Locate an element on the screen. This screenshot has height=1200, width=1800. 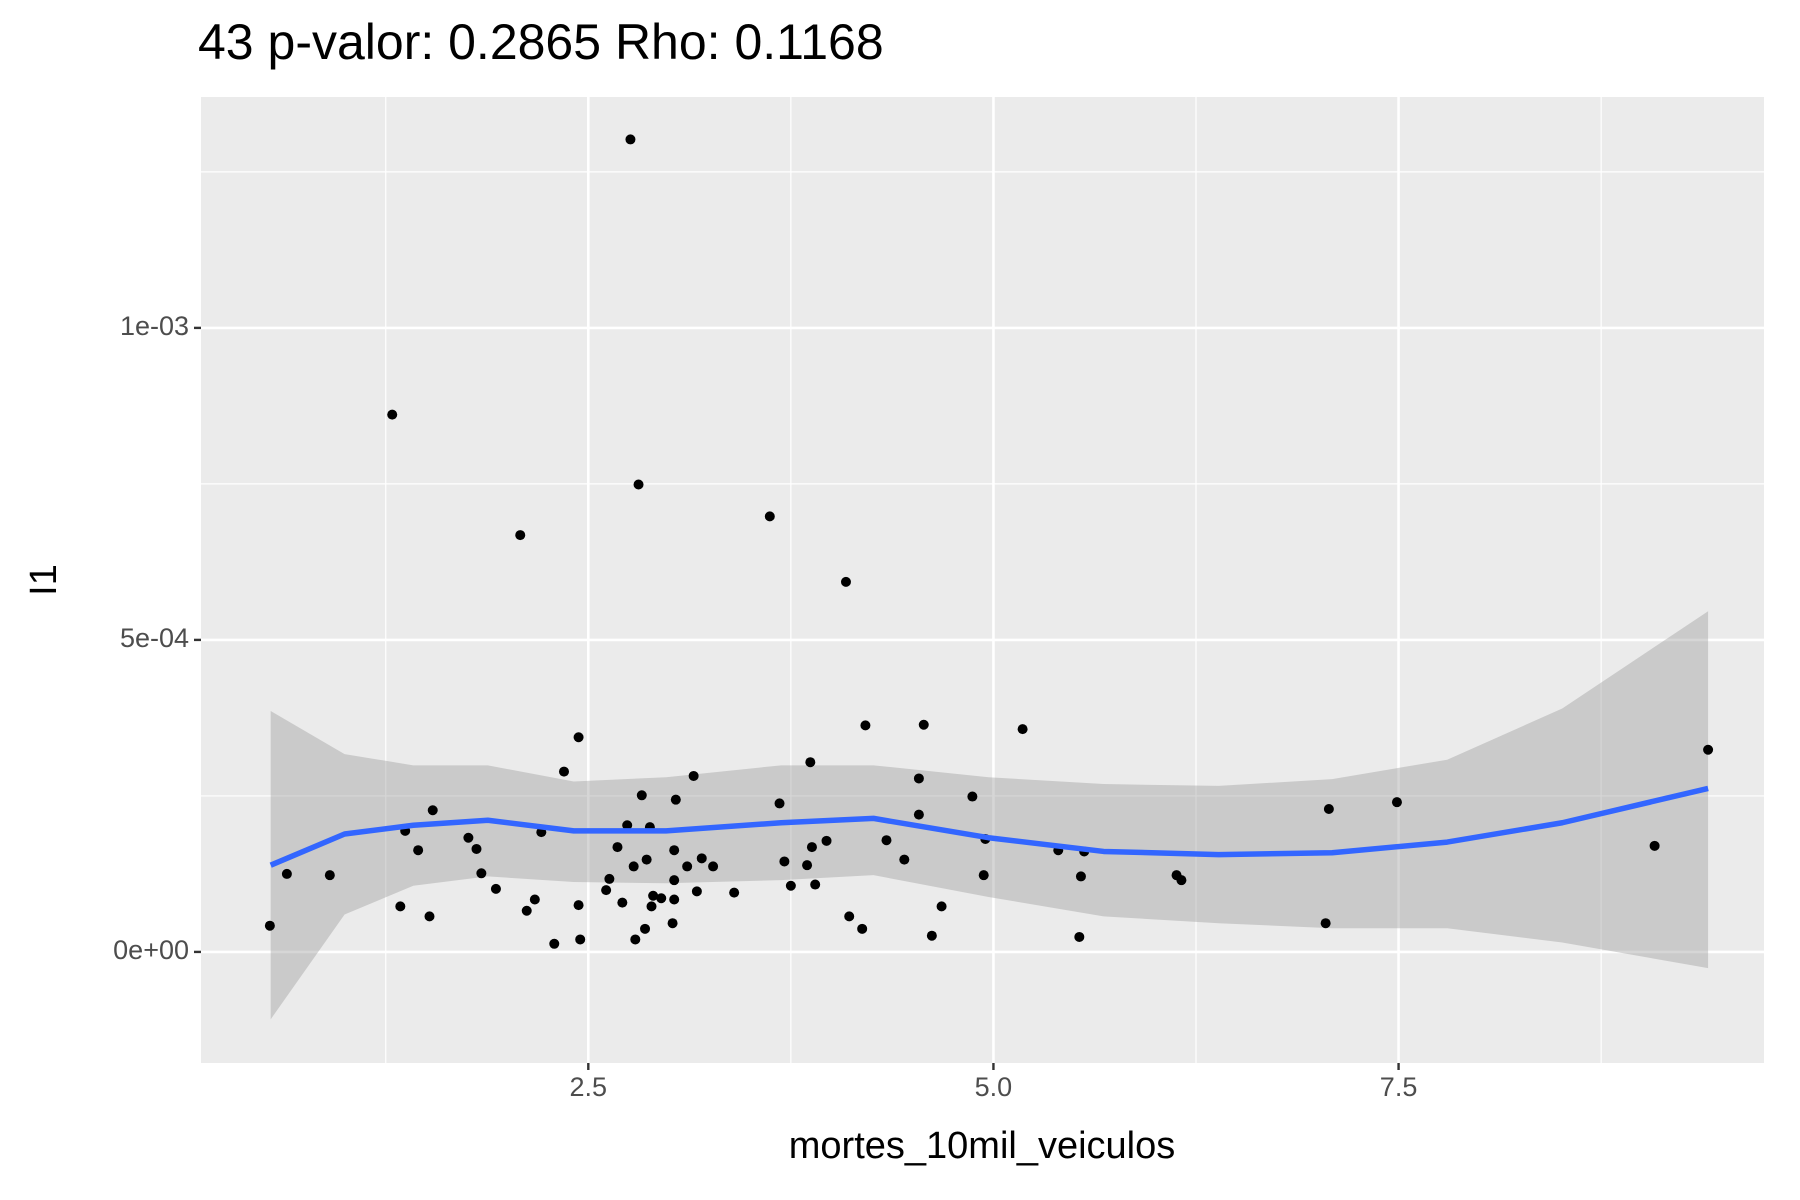
y-axis-title: I1 is located at coordinates (44, 580).